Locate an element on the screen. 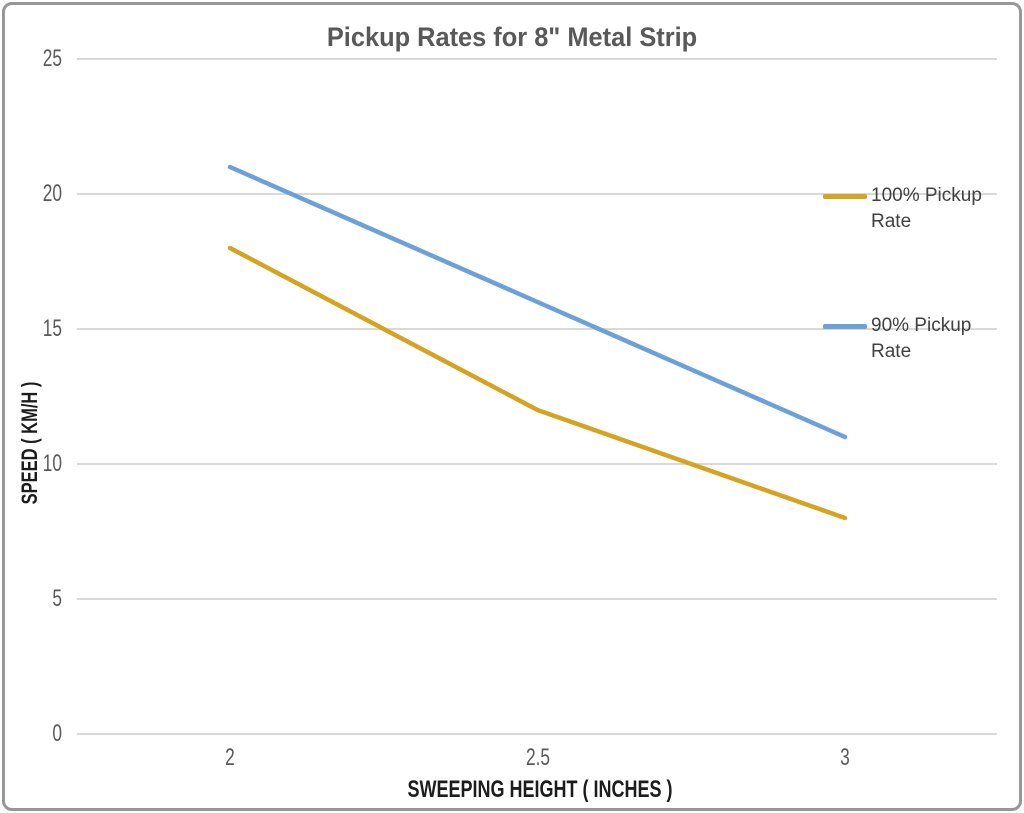 The image size is (1024, 813). y-tick-label: 15 is located at coordinates (52, 328).